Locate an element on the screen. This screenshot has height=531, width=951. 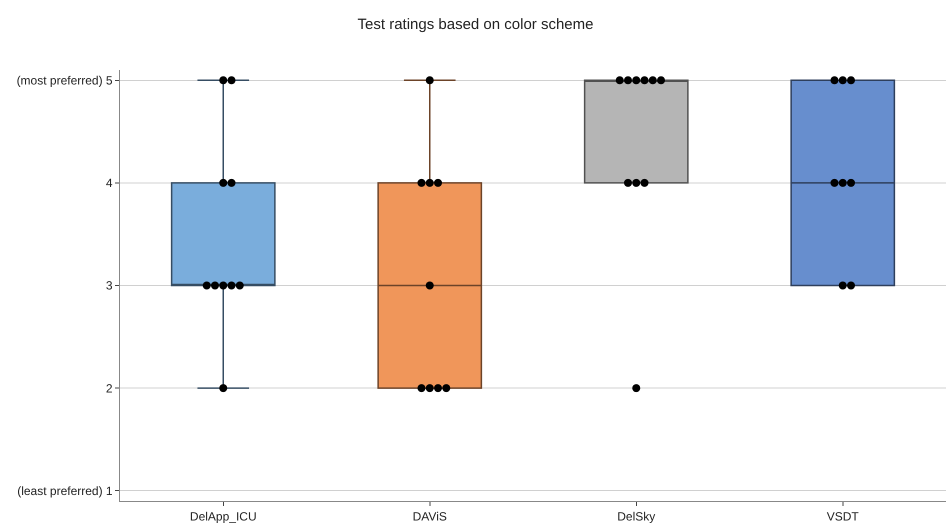
chart-title: Test ratings based on color scheme is located at coordinates (476, 25).